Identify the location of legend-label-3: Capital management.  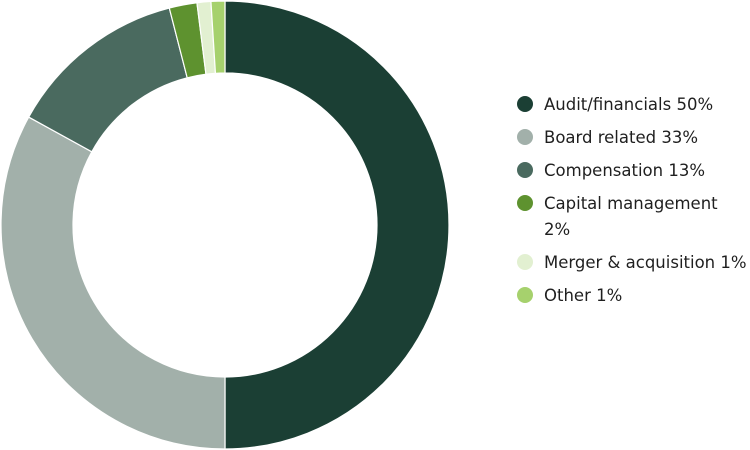
(631, 203).